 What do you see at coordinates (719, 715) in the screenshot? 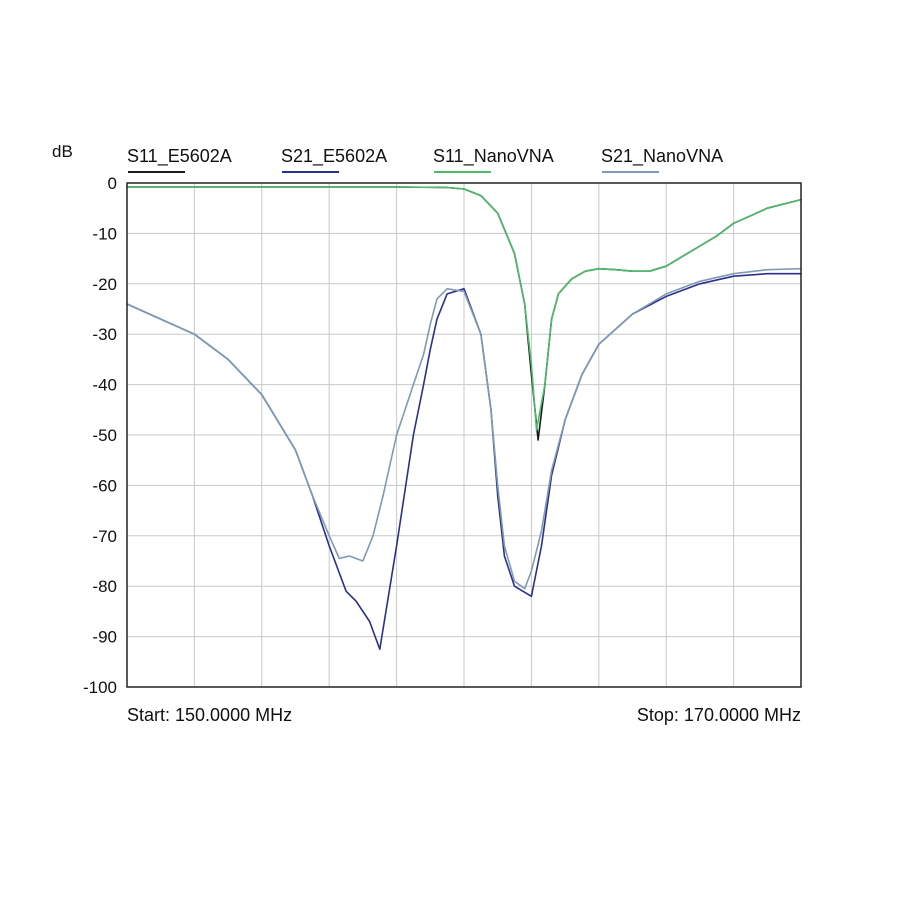
I see `stop-frequency-label: Stop: 170.0000 MHz` at bounding box center [719, 715].